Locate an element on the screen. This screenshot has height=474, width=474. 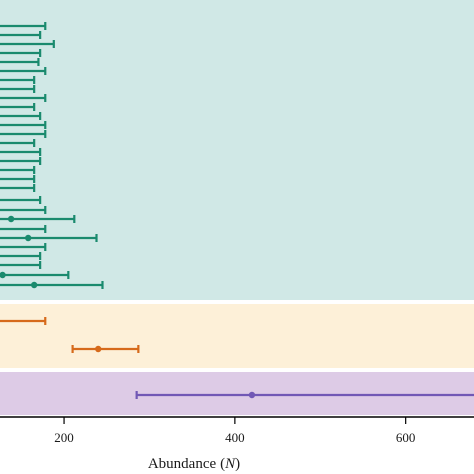
x-tick-label: 600 is located at coordinates (406, 437).